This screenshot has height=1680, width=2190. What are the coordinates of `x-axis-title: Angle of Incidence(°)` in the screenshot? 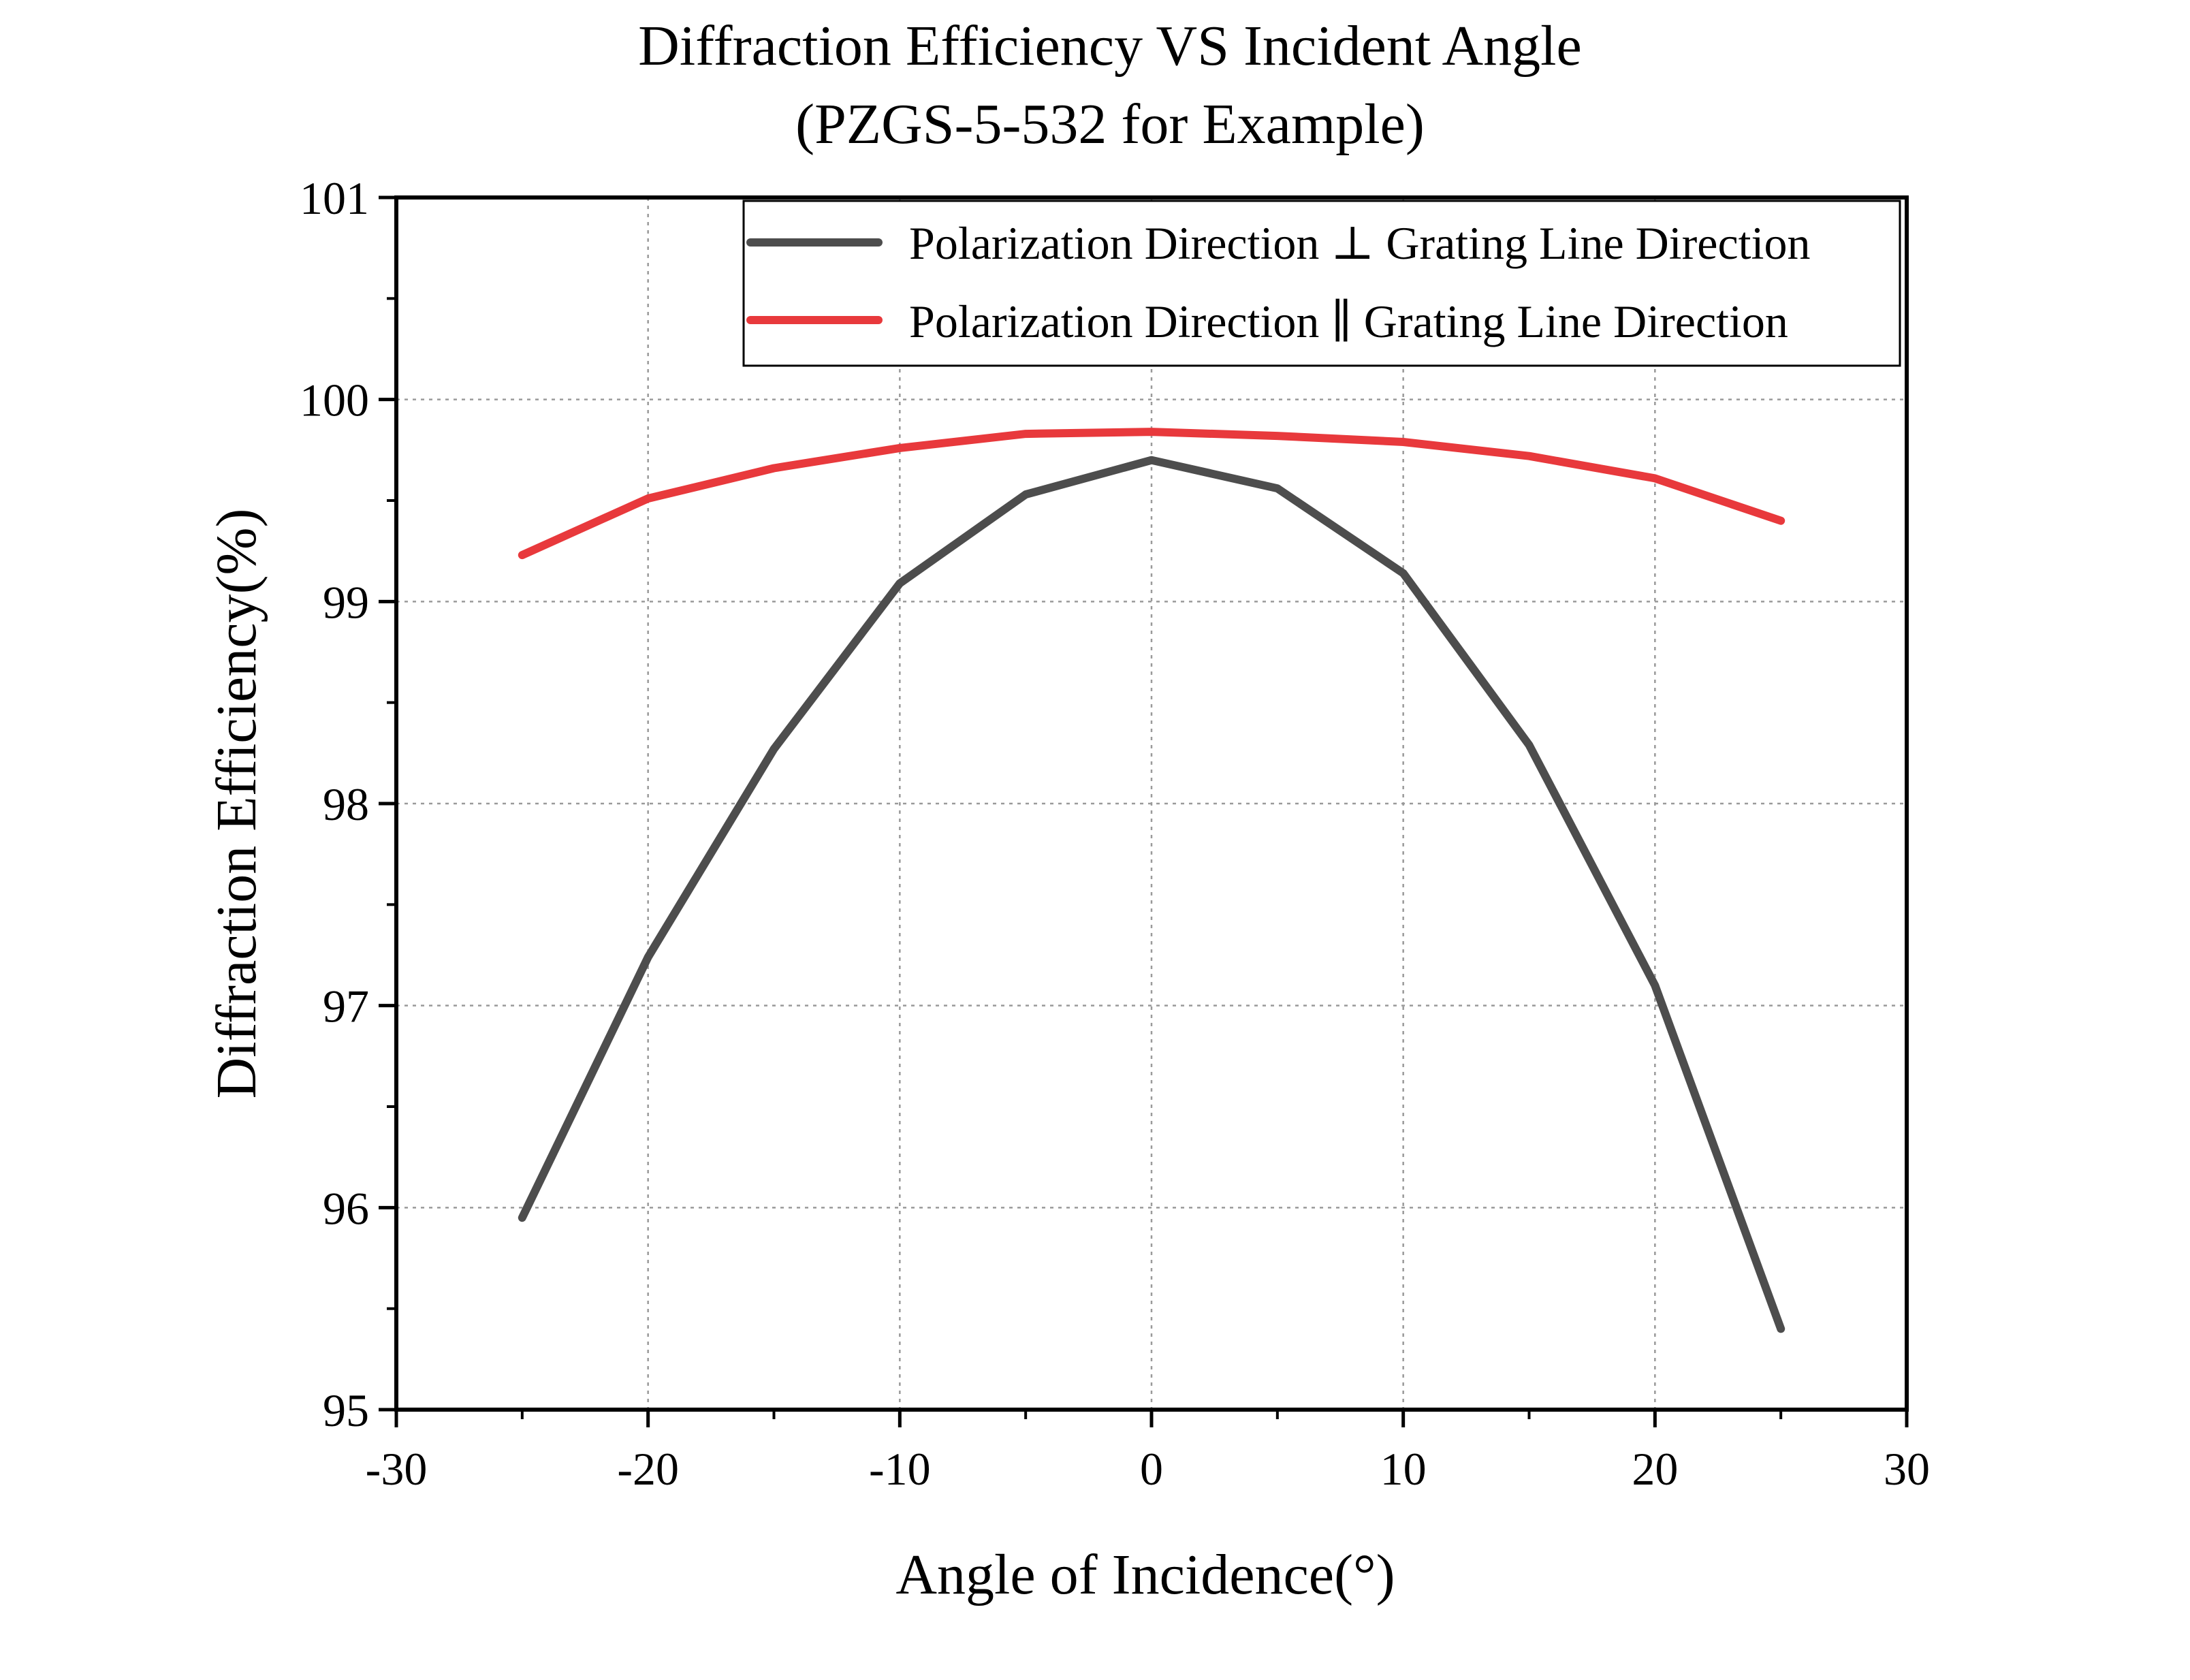 It's located at (1145, 1574).